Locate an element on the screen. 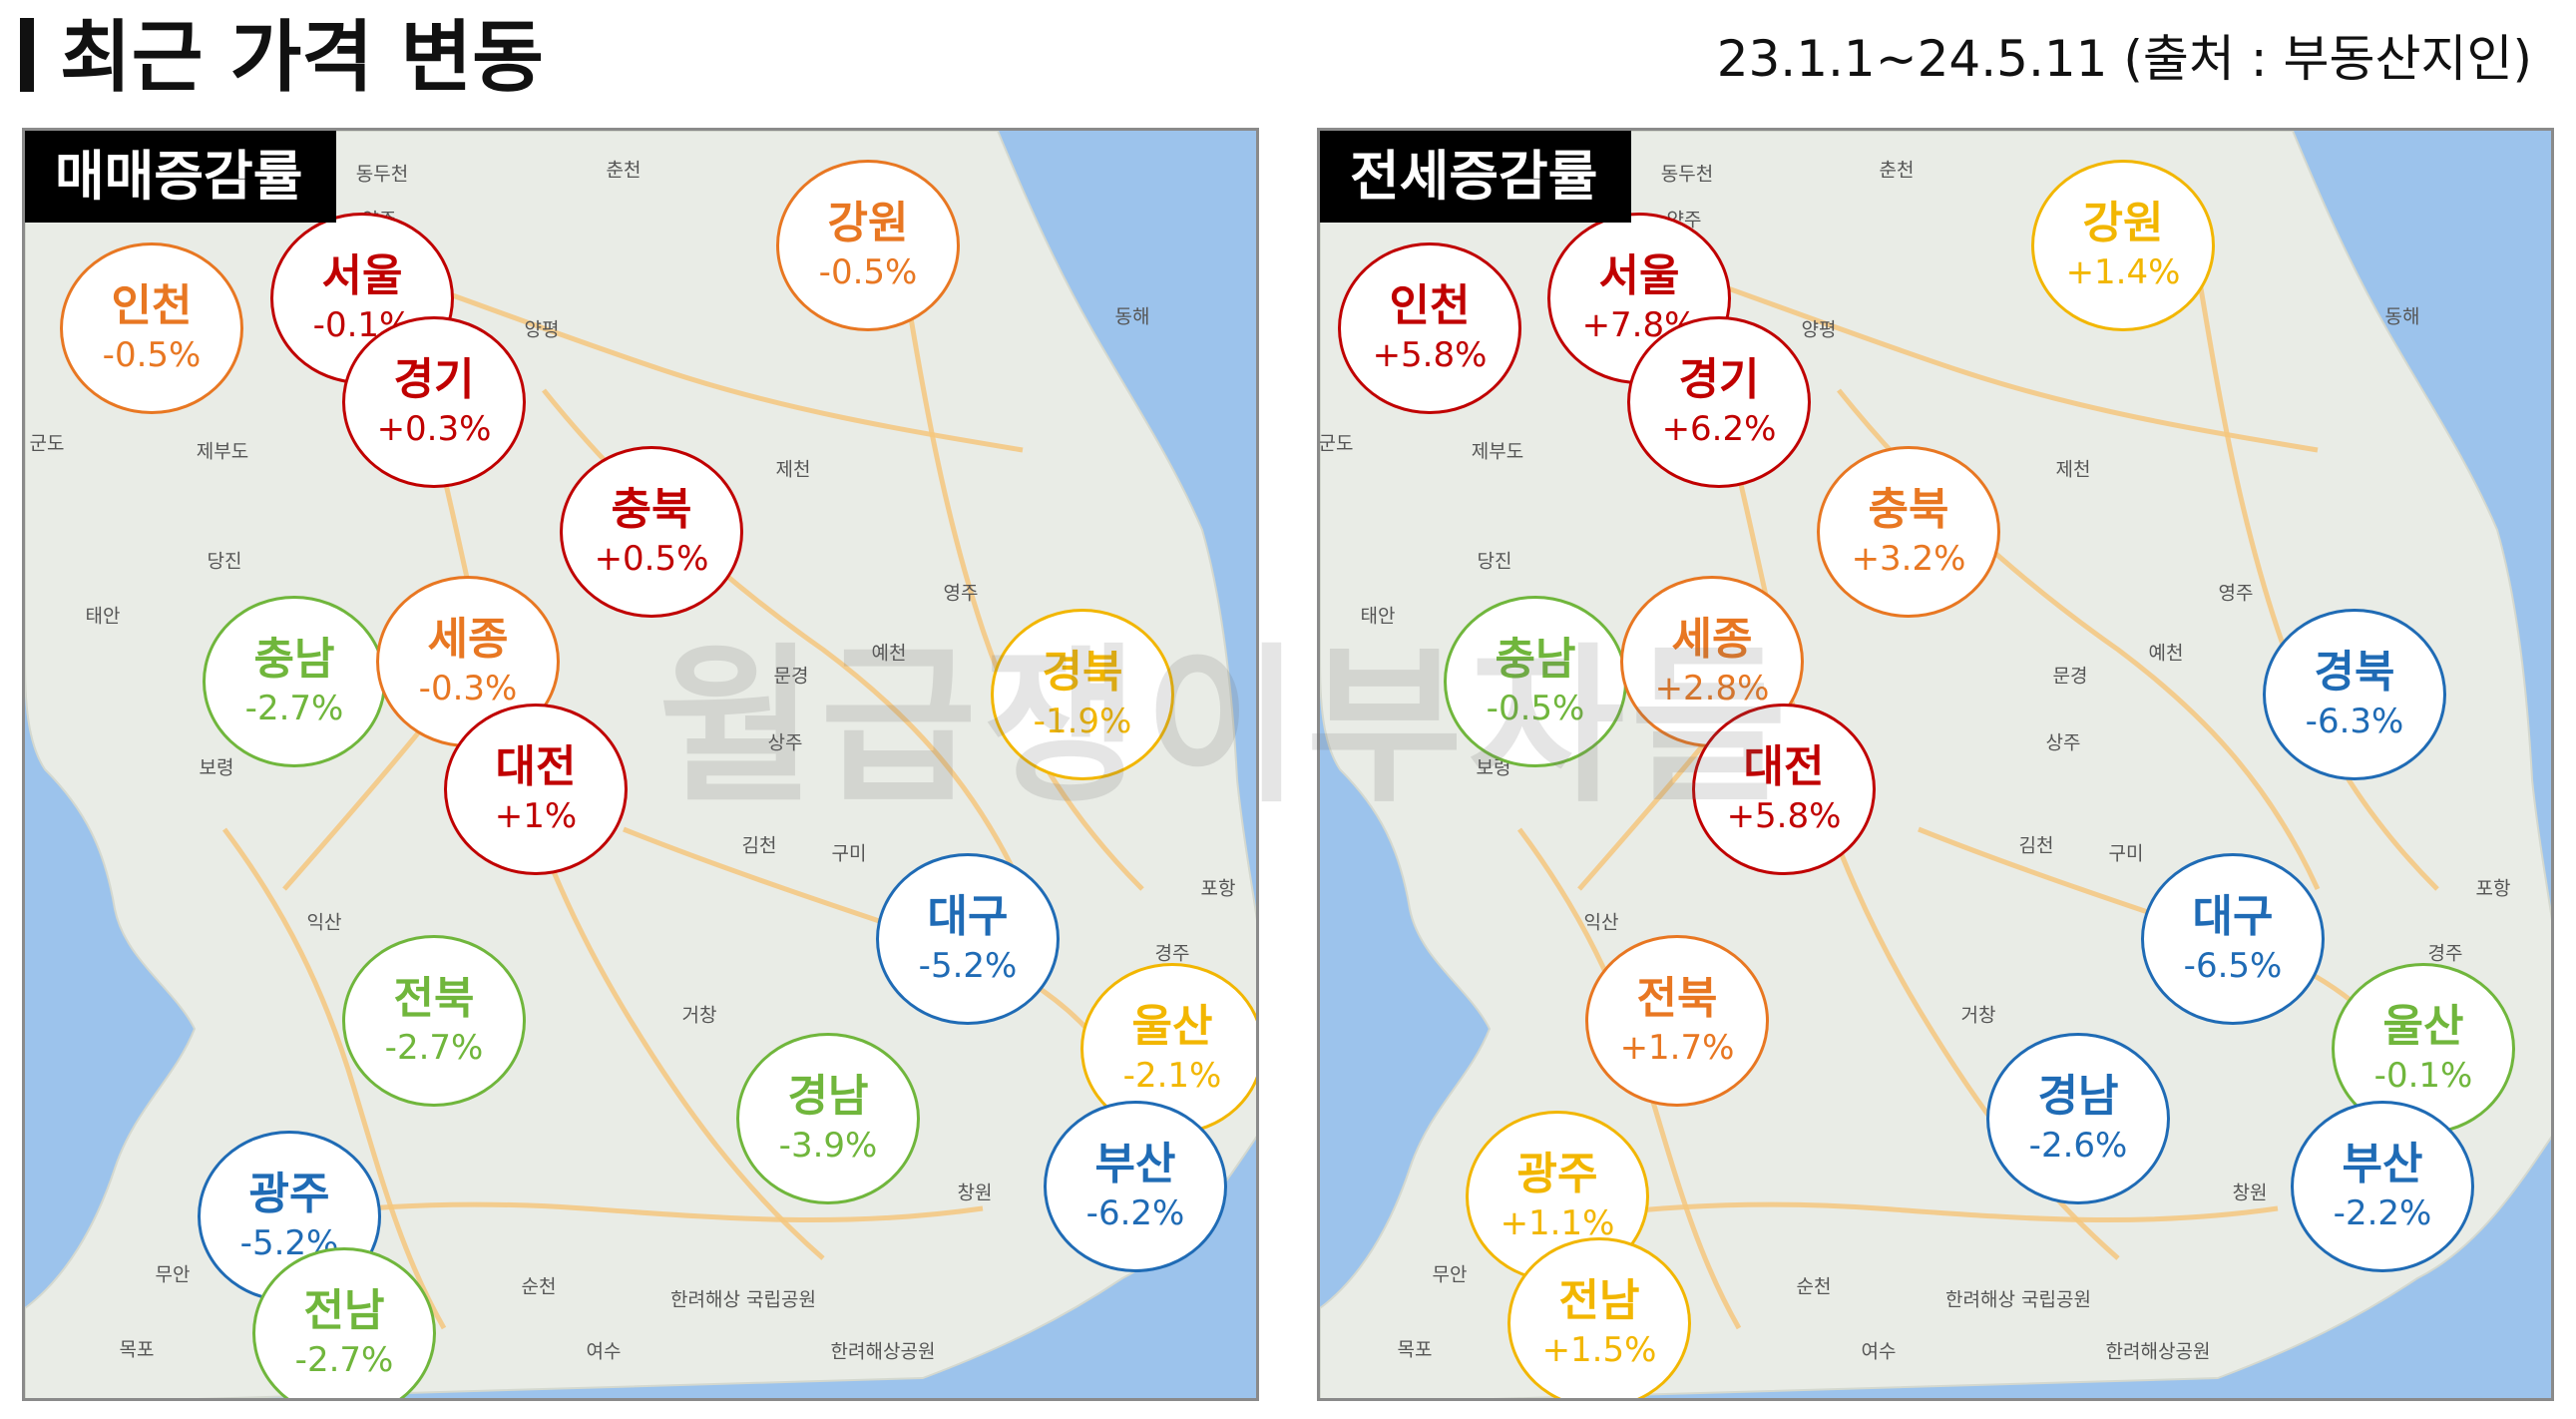 This screenshot has width=2576, height=1419. place-label-suncheon: 순천 is located at coordinates (1814, 1286).